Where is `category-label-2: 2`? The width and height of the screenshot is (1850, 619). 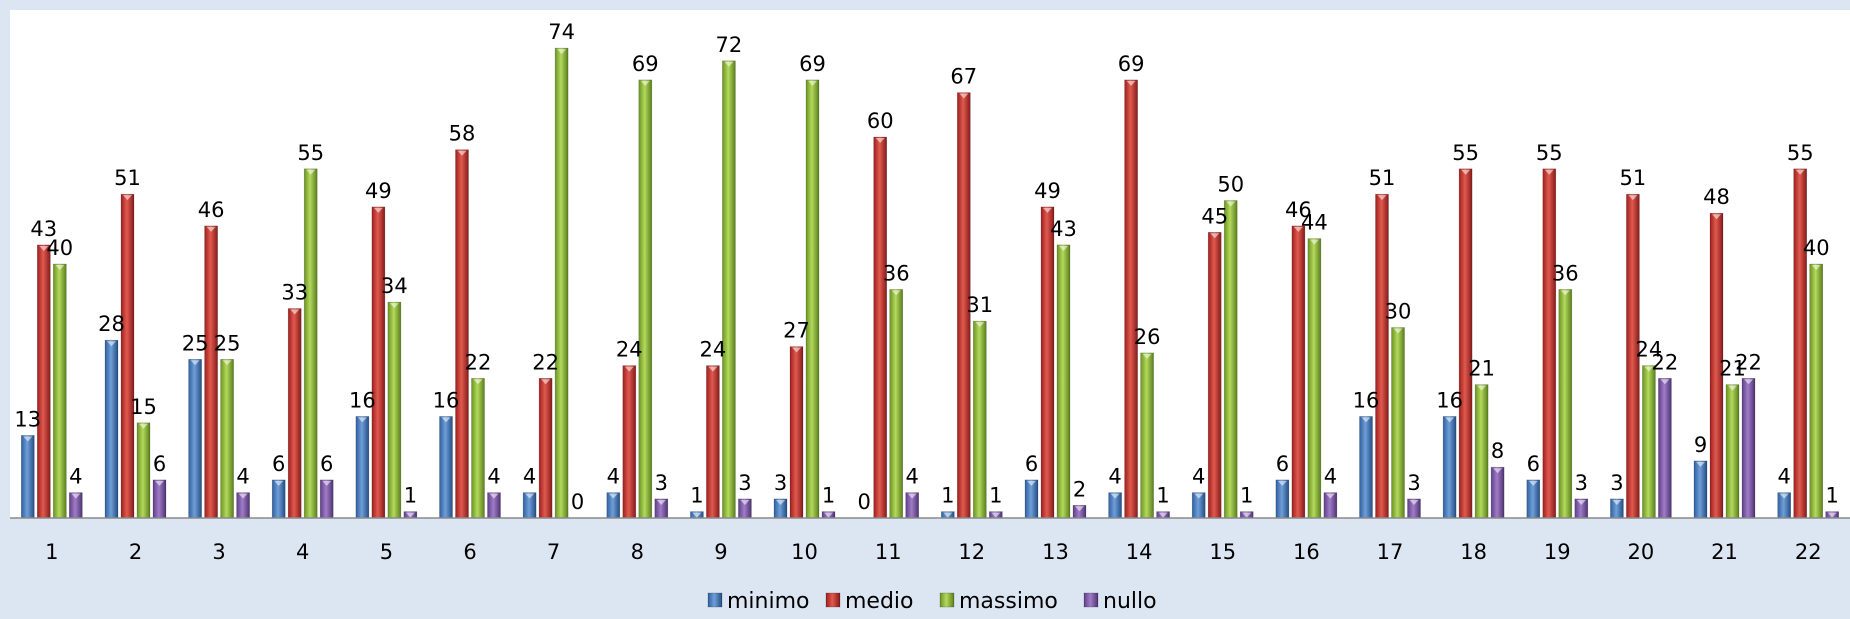
category-label-2: 2 is located at coordinates (135, 552).